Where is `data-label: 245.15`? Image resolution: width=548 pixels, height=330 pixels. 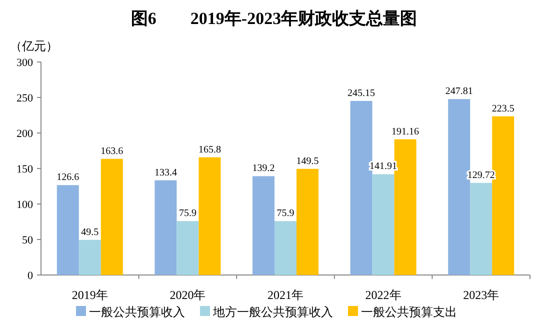
data-label: 245.15 is located at coordinates (362, 93).